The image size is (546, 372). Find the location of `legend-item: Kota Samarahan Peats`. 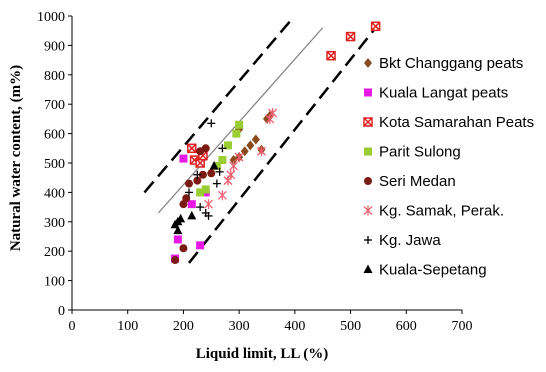

legend-item: Kota Samarahan Peats is located at coordinates (448, 122).